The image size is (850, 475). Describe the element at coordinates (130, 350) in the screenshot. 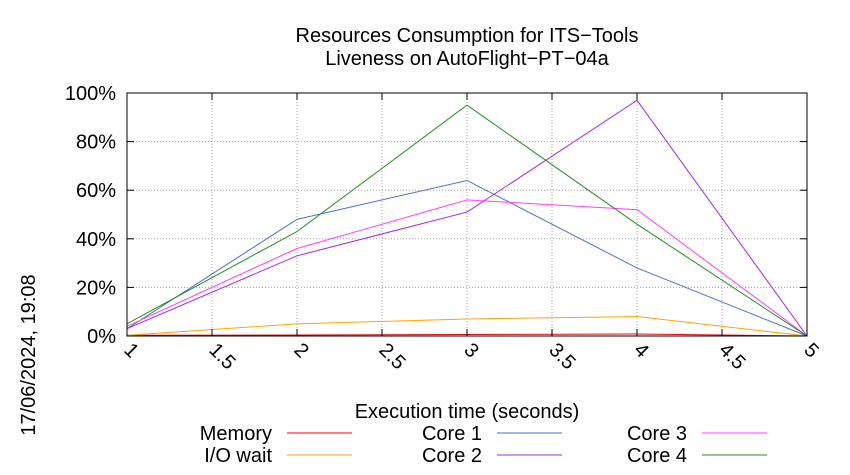

I see `x-tick-label: 1` at that location.